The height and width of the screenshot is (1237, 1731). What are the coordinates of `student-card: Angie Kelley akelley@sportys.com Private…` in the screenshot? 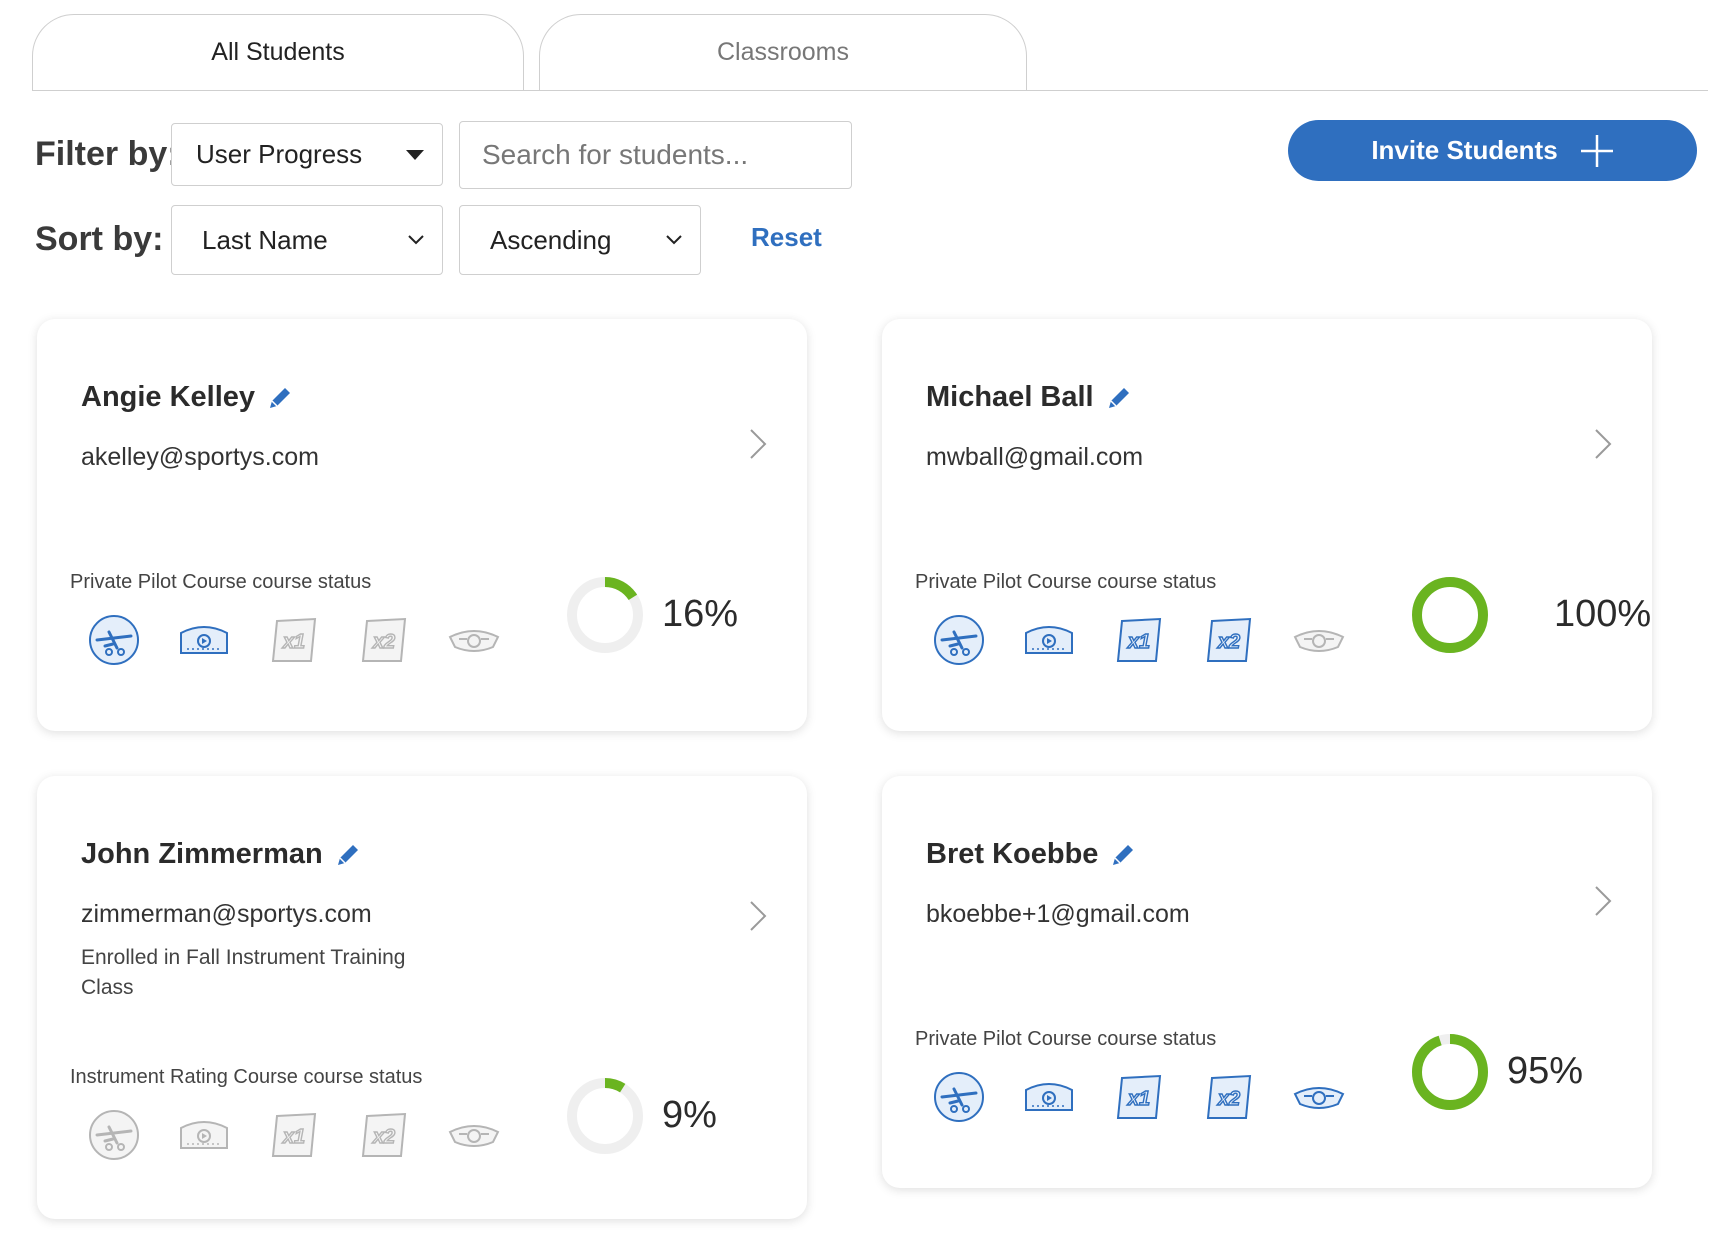 It's located at (422, 525).